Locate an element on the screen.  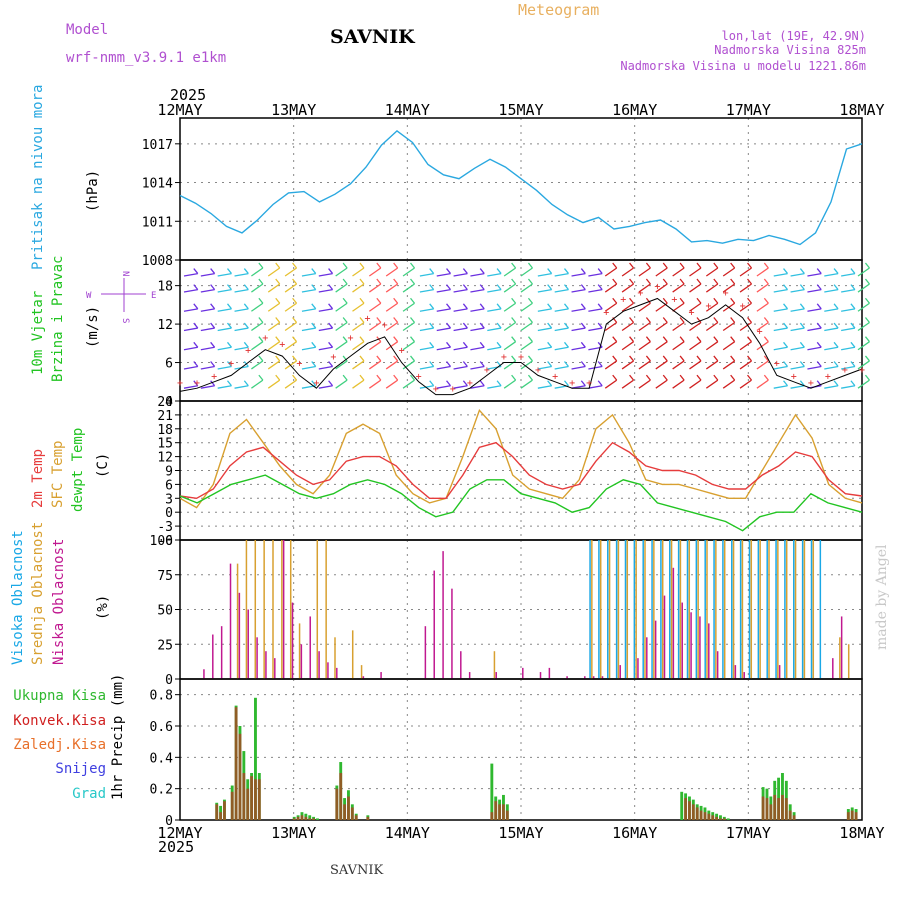
cloud-legend-high: Visoka Oblacnost is located at coordinates (18, 597).